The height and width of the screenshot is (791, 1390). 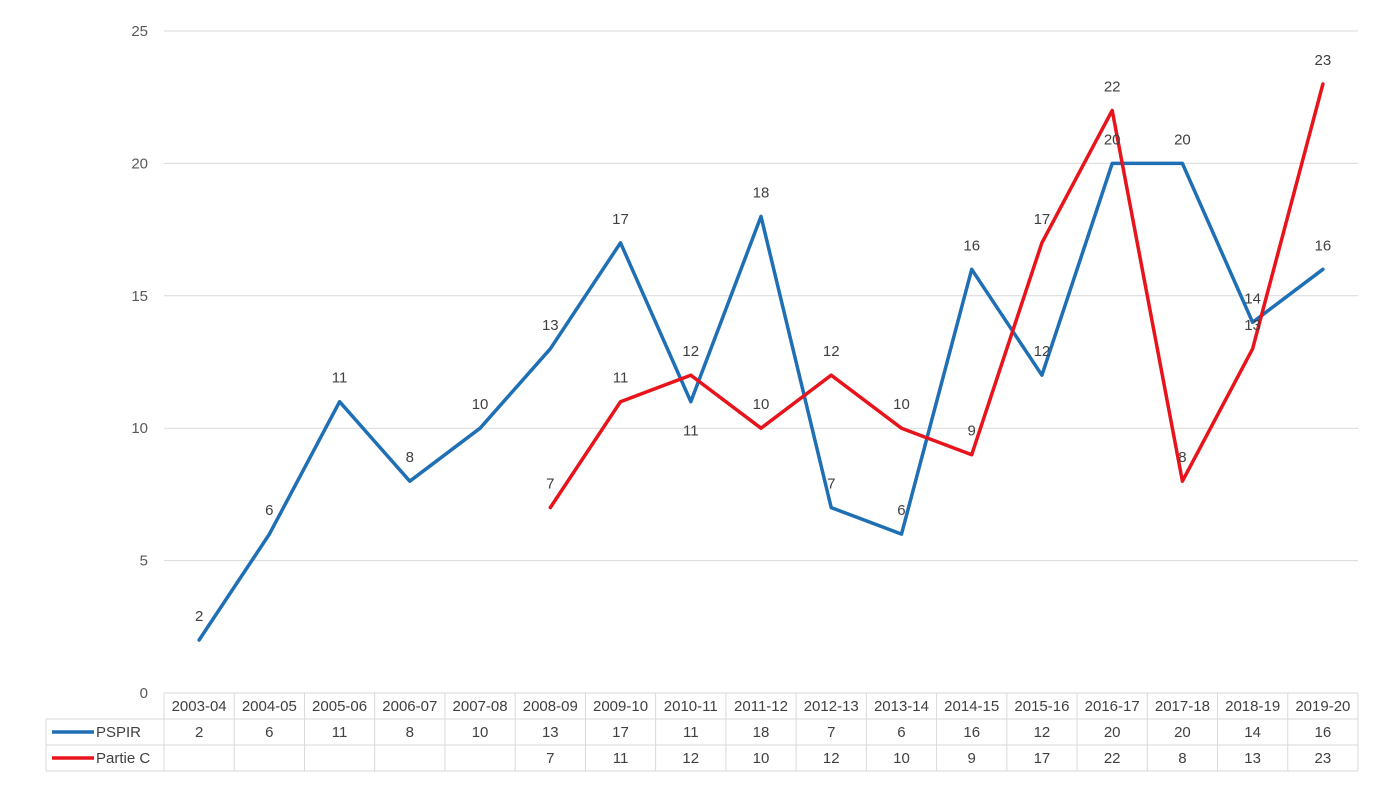 What do you see at coordinates (199, 616) in the screenshot?
I see `data-label: 2` at bounding box center [199, 616].